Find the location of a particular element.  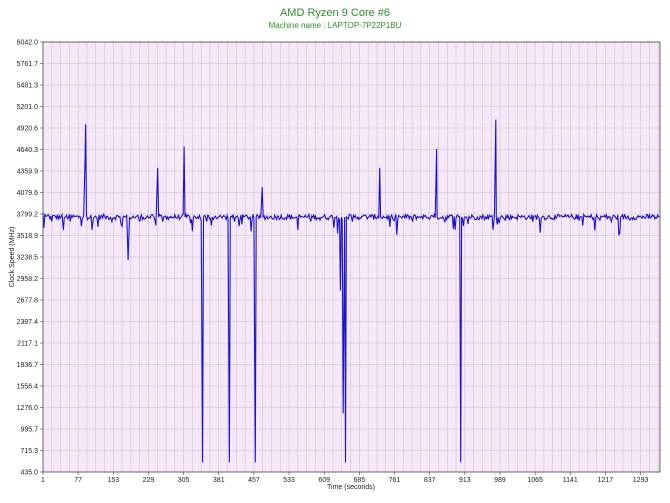

y-tick-label: 435.0 is located at coordinates (29, 473).